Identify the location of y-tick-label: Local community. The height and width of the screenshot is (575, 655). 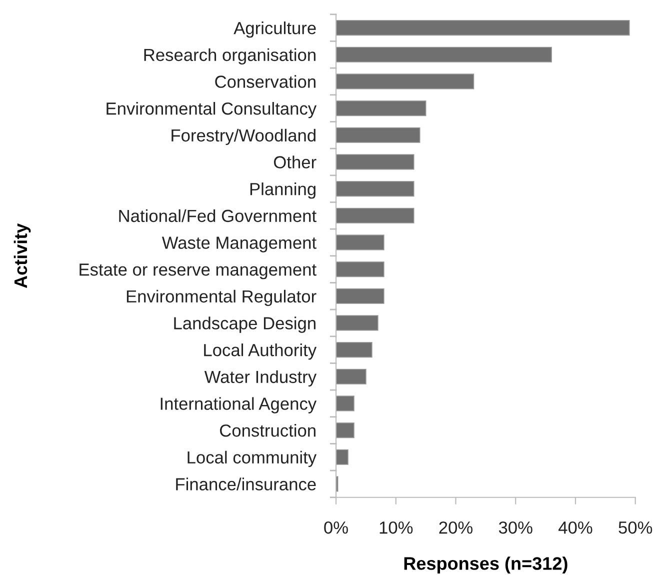
(252, 459).